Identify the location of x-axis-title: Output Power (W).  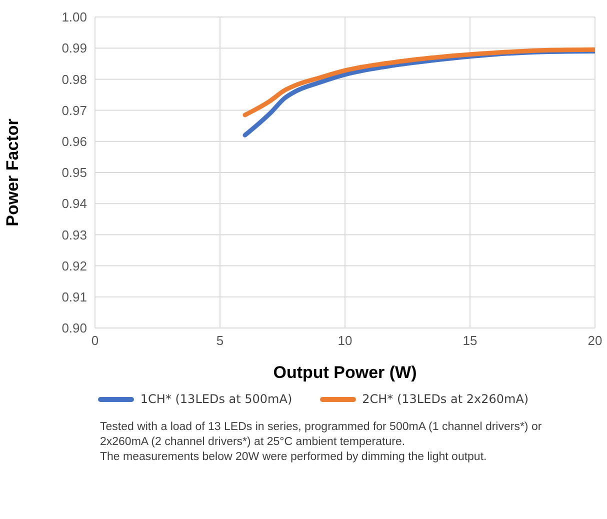
(345, 372).